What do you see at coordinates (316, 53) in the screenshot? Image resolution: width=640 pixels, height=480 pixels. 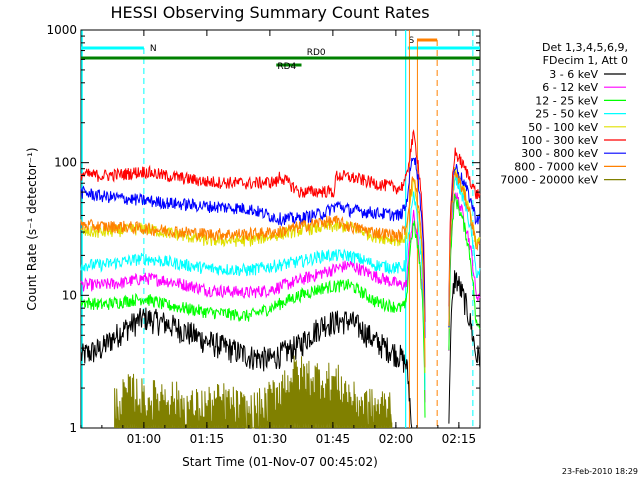 I see `rd0-label: RD0` at bounding box center [316, 53].